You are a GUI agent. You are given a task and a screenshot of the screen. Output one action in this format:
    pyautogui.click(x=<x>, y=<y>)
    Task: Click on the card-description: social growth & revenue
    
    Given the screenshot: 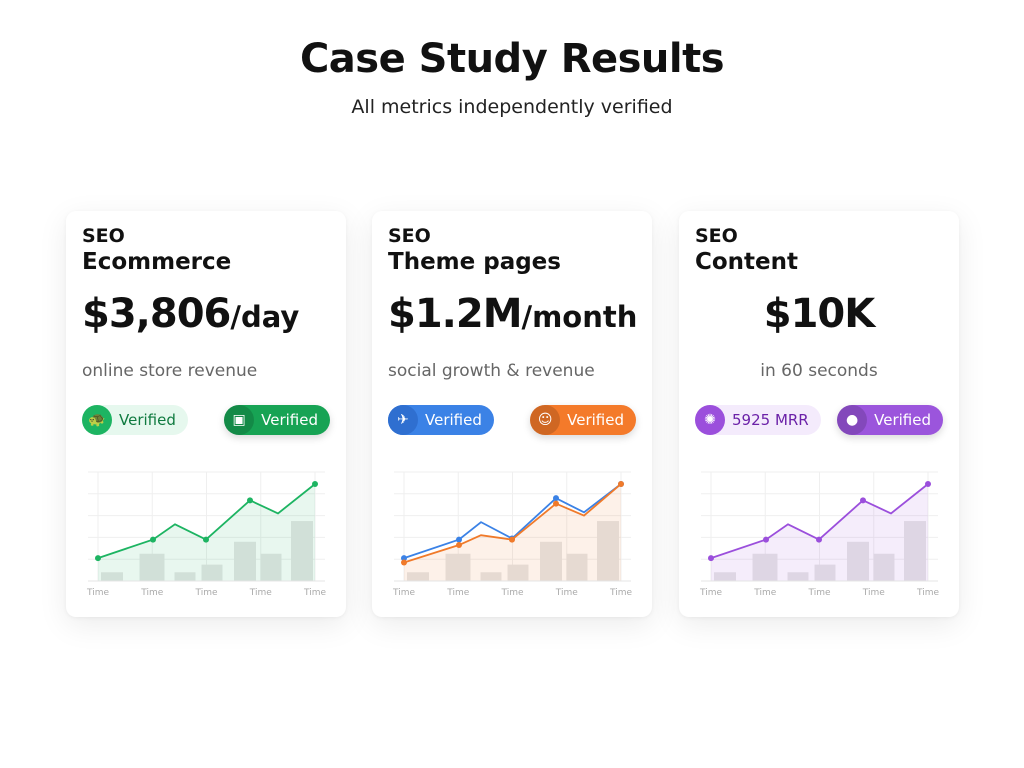 What is the action you would take?
    pyautogui.click(x=491, y=371)
    